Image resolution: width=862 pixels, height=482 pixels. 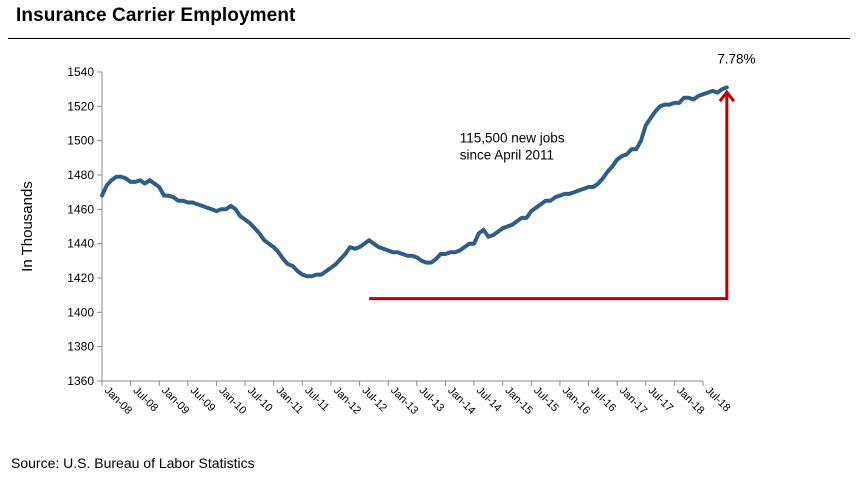 I want to click on x-tick-label: Jul-11, so click(x=316, y=399).